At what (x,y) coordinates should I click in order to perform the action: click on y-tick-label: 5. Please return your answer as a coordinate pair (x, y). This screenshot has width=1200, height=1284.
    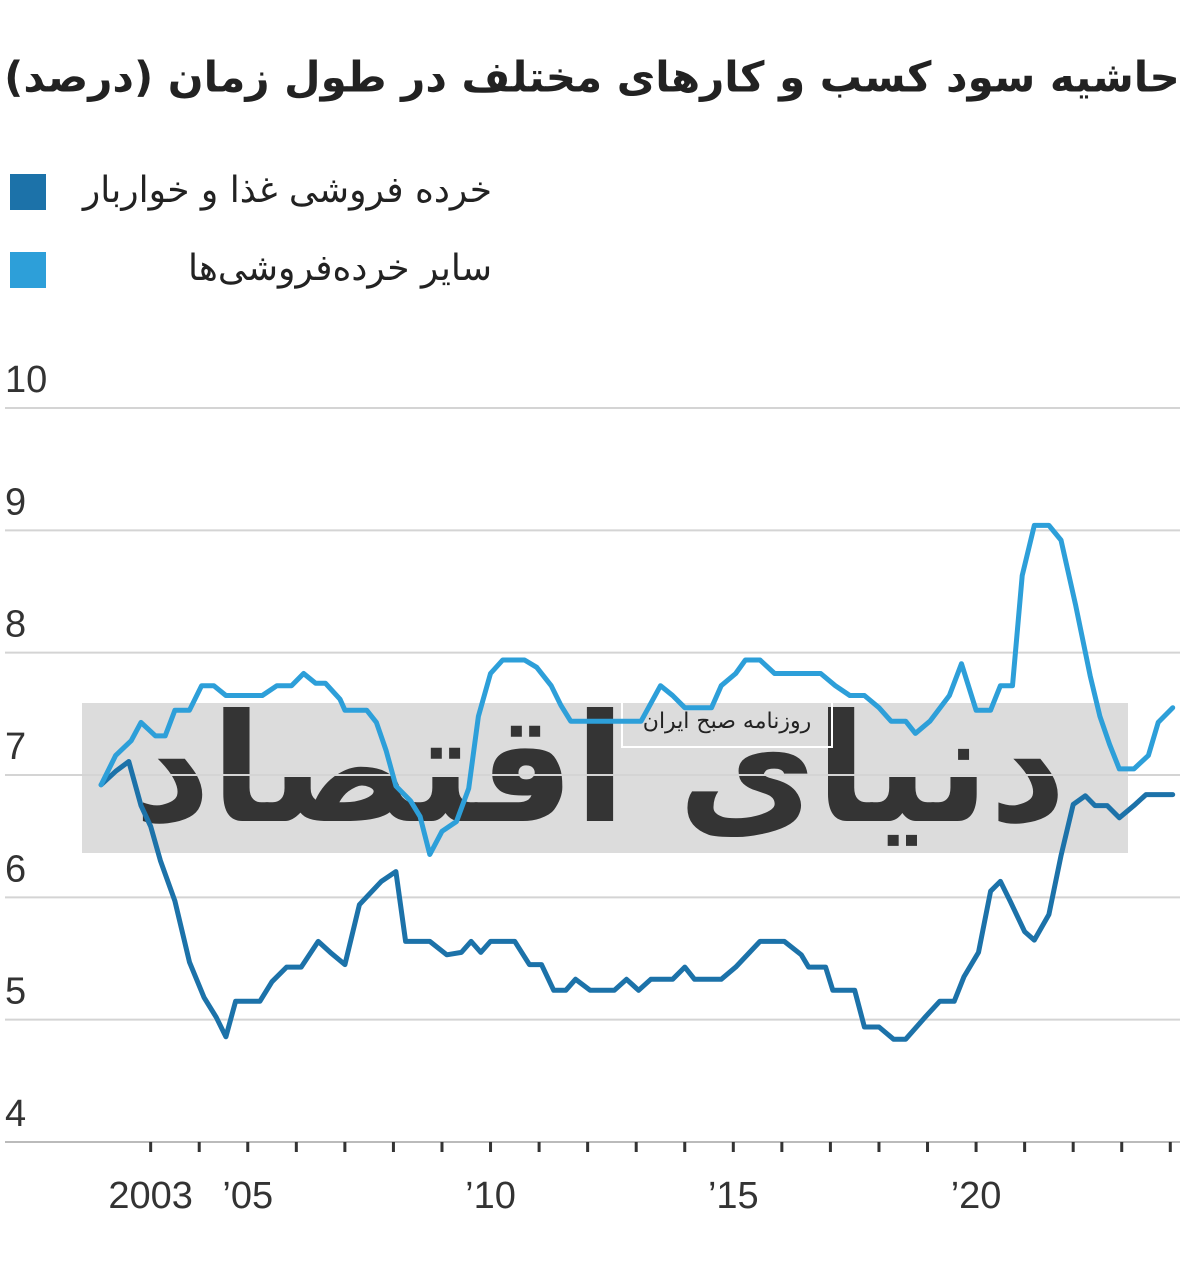
    Looking at the image, I should click on (15, 992).